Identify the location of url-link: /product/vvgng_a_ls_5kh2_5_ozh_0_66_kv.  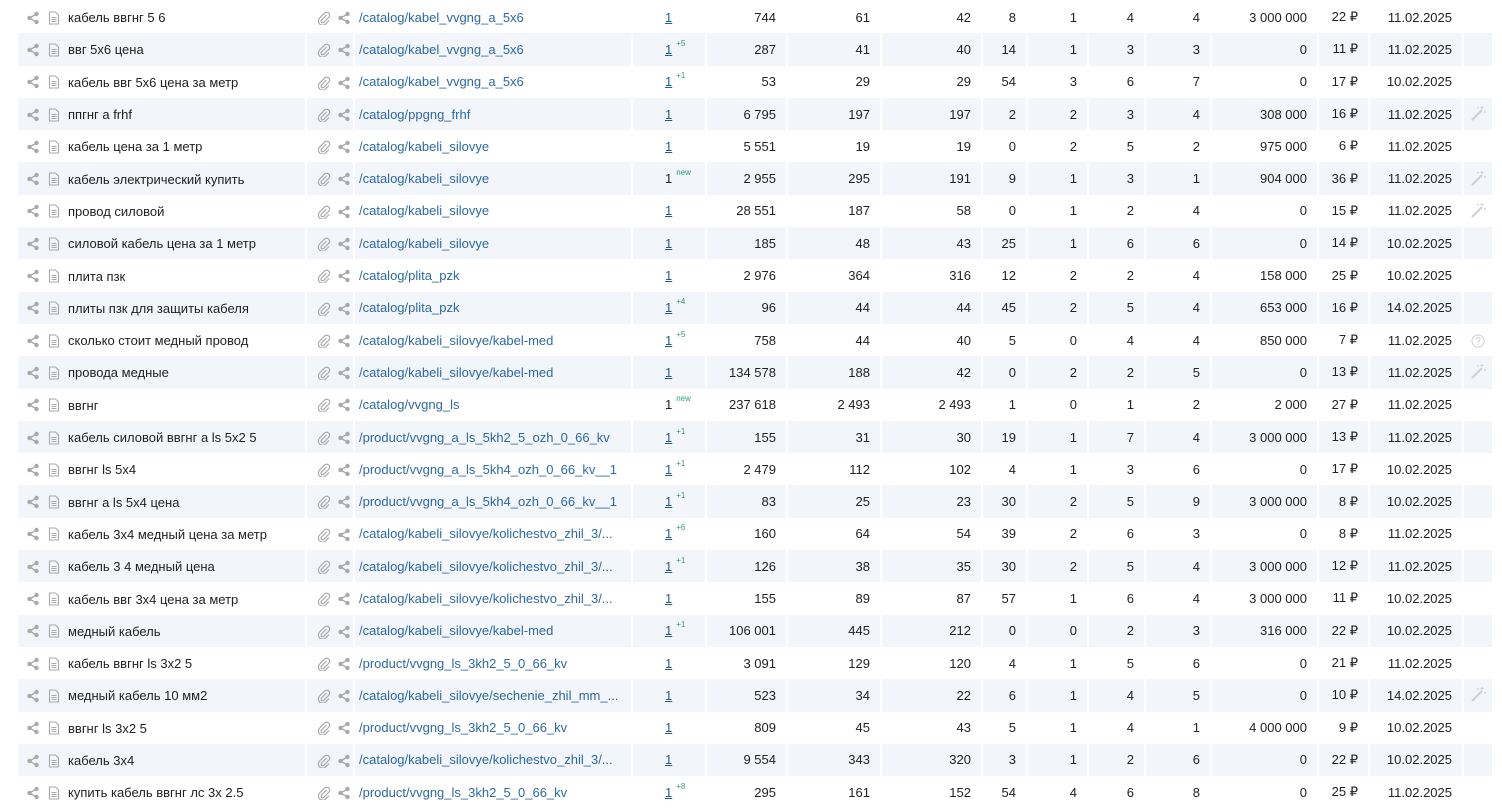
(484, 437).